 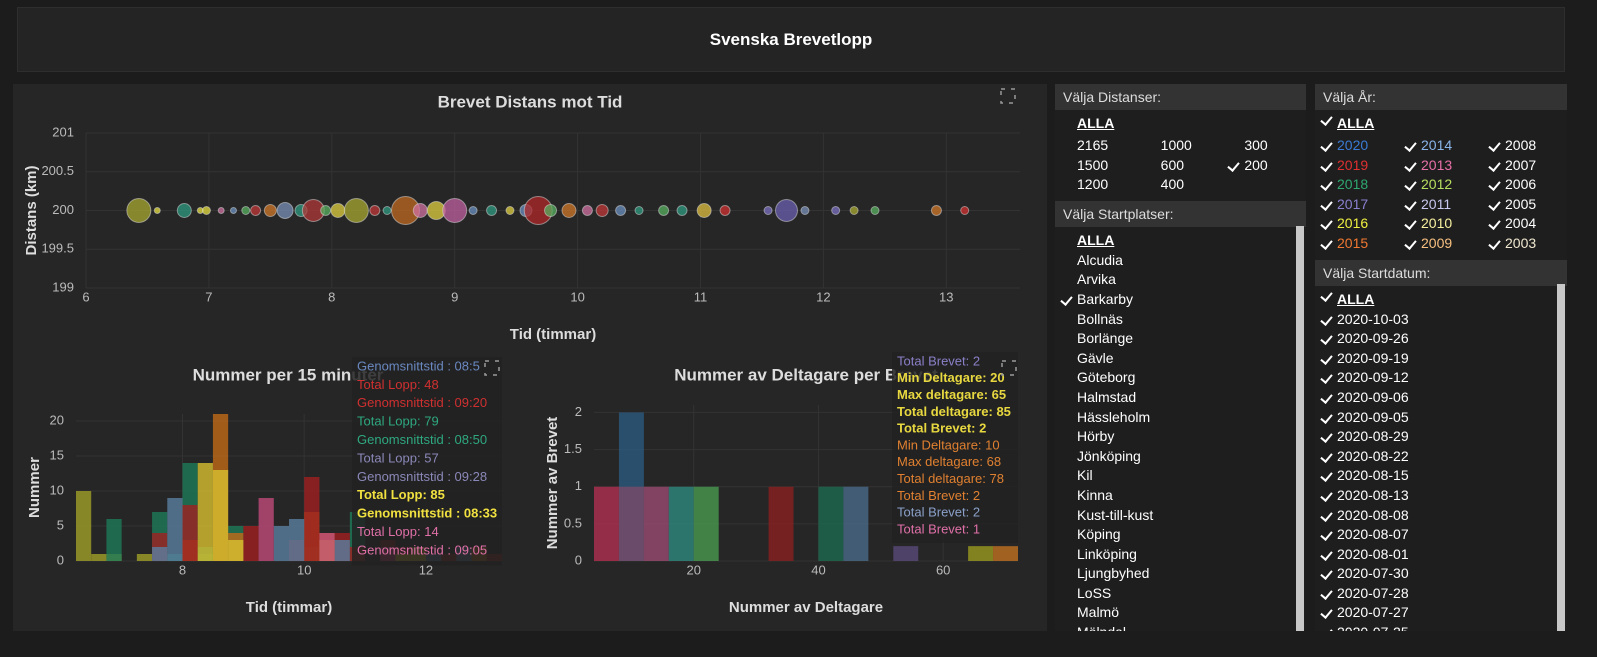 I want to click on tooltip-text: Genomsnittstid : 09:28, so click(x=422, y=476).